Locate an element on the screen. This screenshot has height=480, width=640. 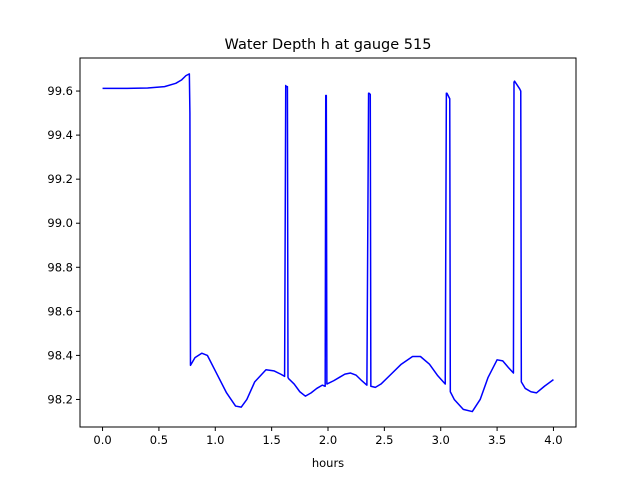
x-tick-label: 1.5 is located at coordinates (271, 440).